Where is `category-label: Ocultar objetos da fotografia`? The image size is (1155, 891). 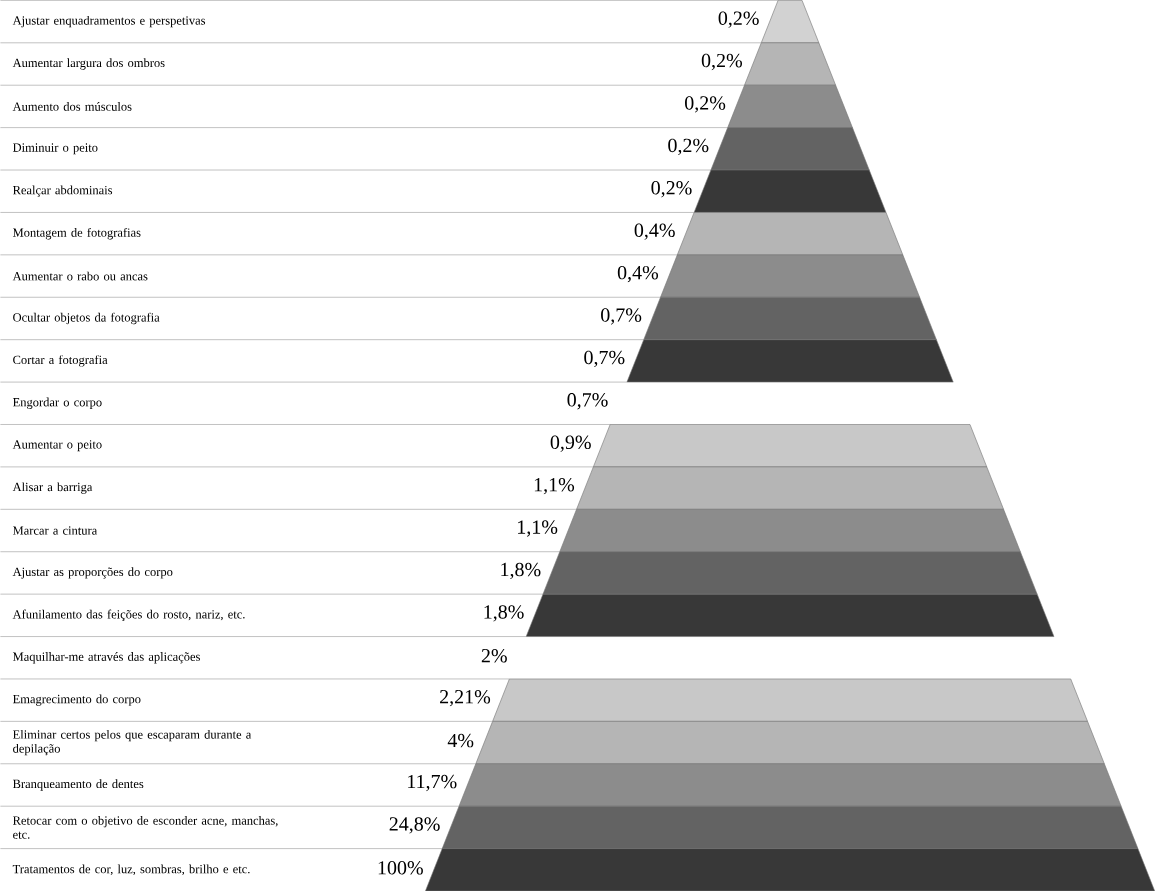 category-label: Ocultar objetos da fotografia is located at coordinates (86, 318).